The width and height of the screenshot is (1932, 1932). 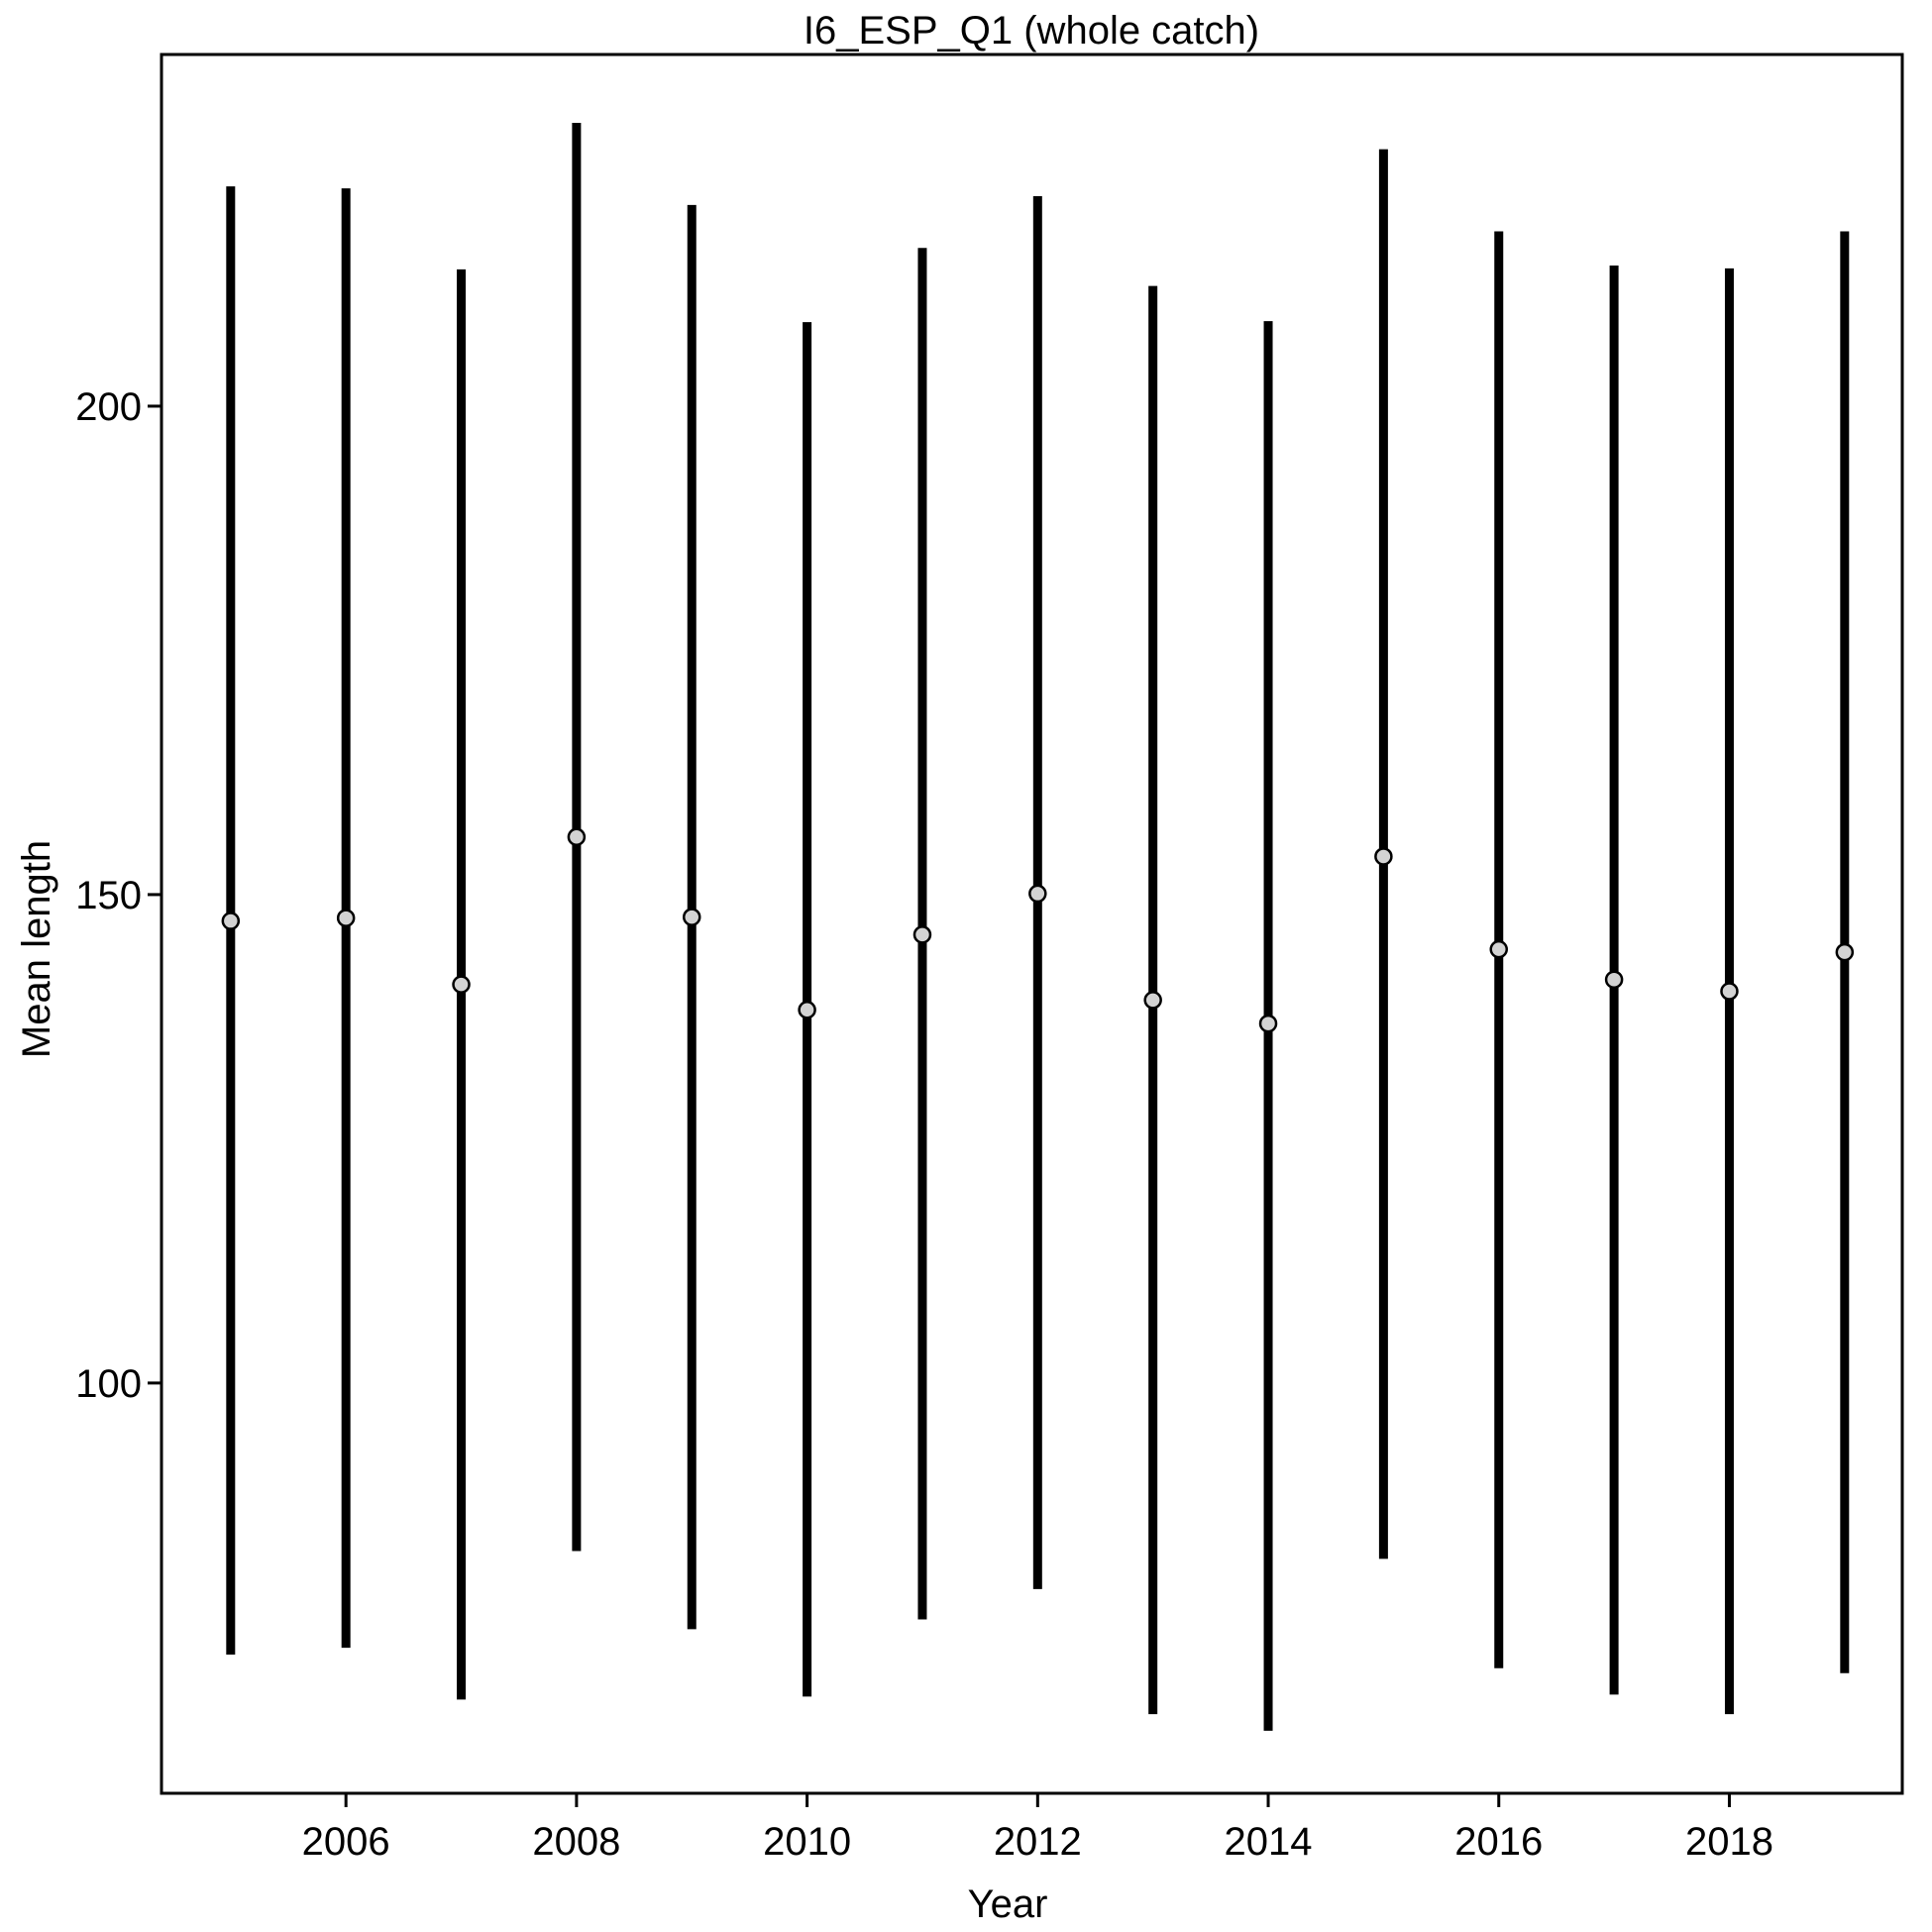 I want to click on mean-point-2012, so click(x=1037, y=894).